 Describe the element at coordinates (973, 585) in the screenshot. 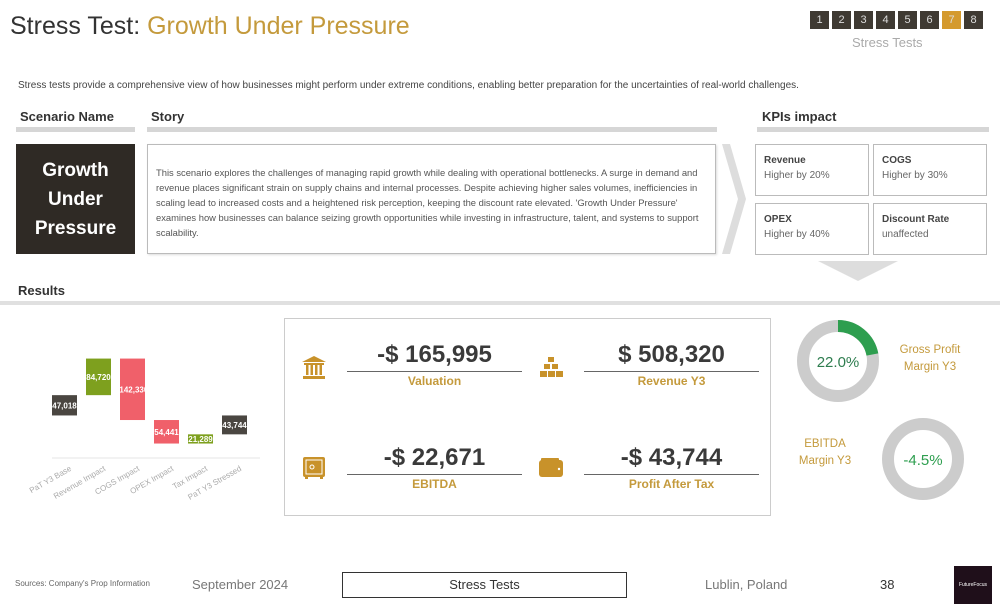

I see `logo: FutureFocus` at that location.